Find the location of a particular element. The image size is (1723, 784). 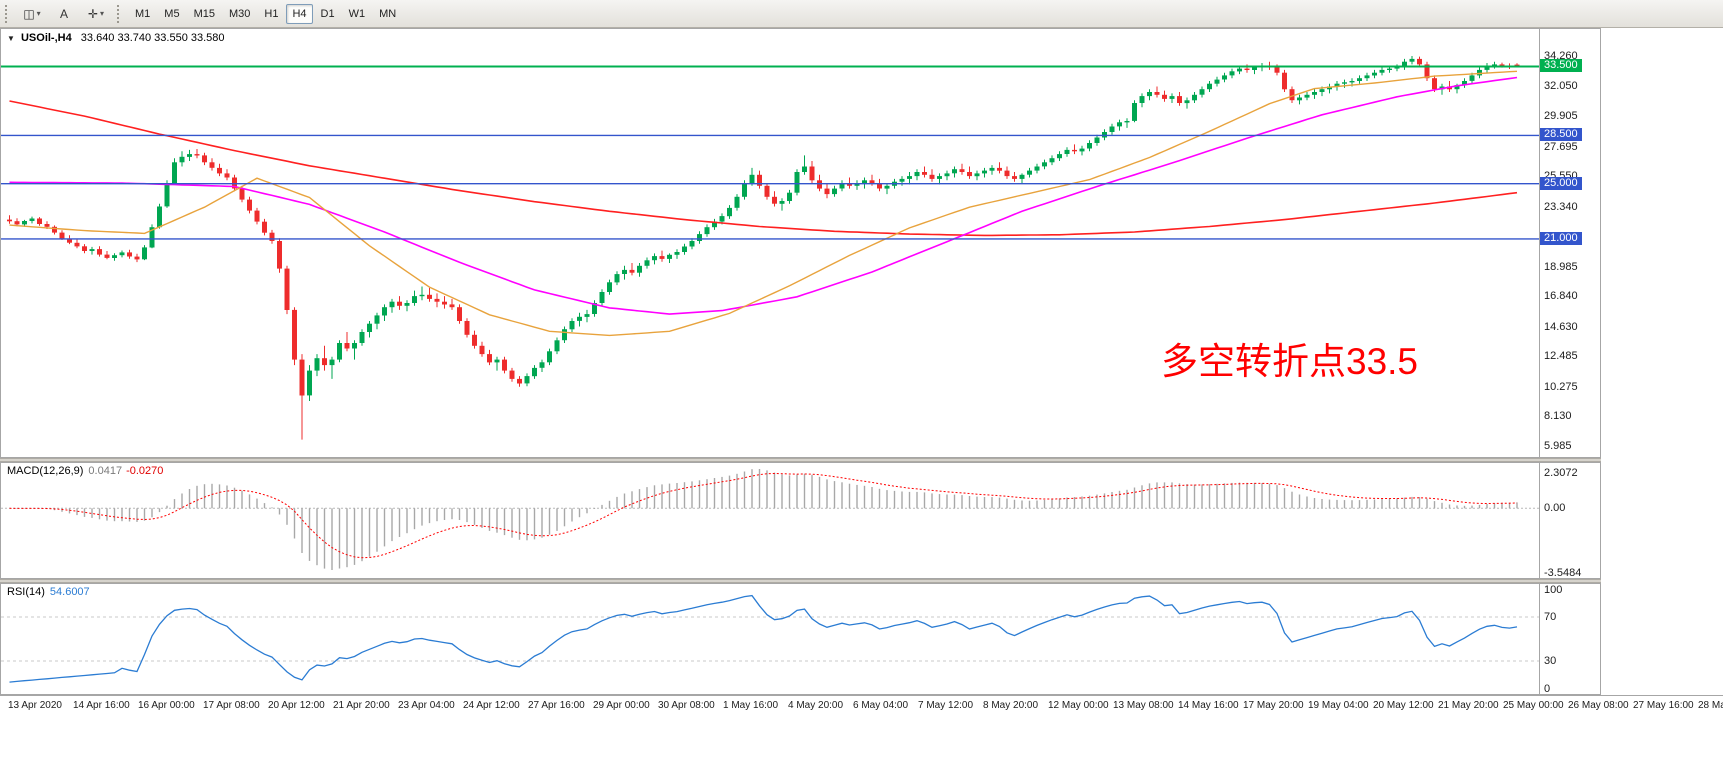

time-label: 29 Apr 00:00 is located at coordinates (621, 705).